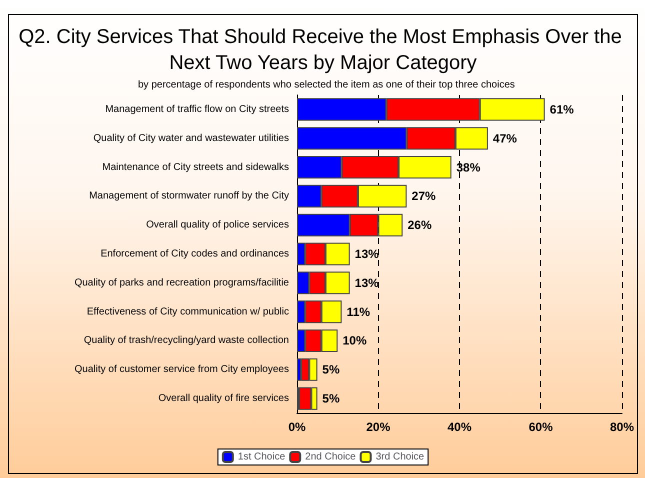  What do you see at coordinates (187, 312) in the screenshot?
I see `y-tick-label: Effectiveness of City communication w/ public` at bounding box center [187, 312].